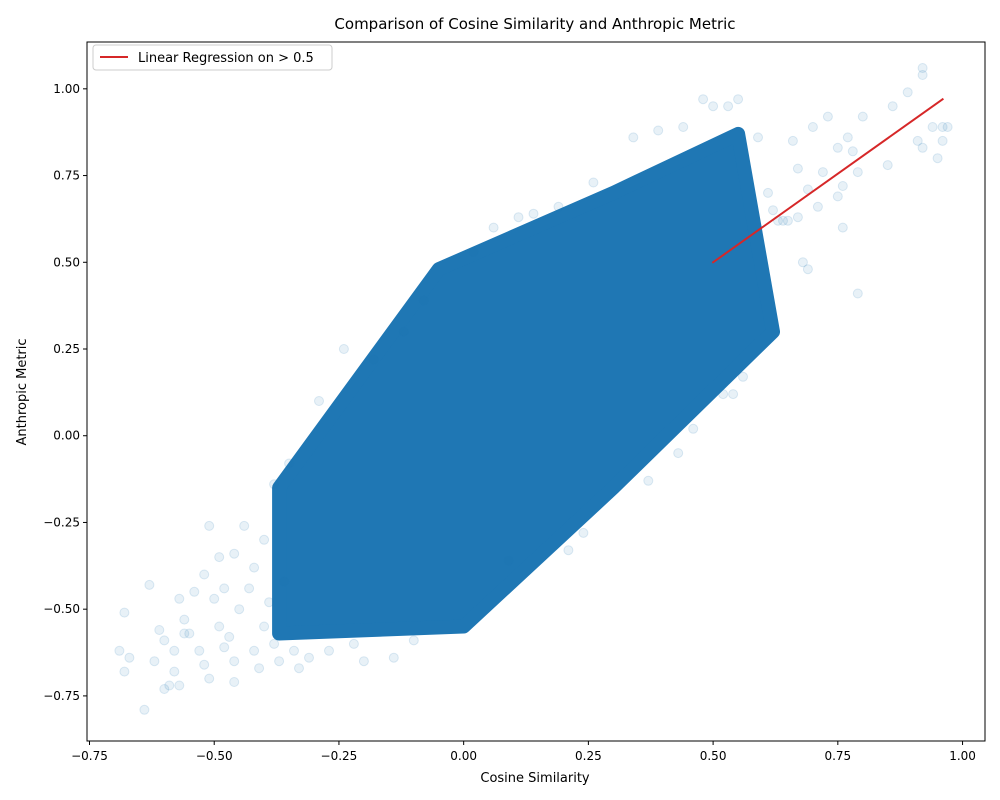 Image resolution: width=1000 pixels, height=800 pixels. What do you see at coordinates (827, 180) in the screenshot?
I see `regression-line` at bounding box center [827, 180].